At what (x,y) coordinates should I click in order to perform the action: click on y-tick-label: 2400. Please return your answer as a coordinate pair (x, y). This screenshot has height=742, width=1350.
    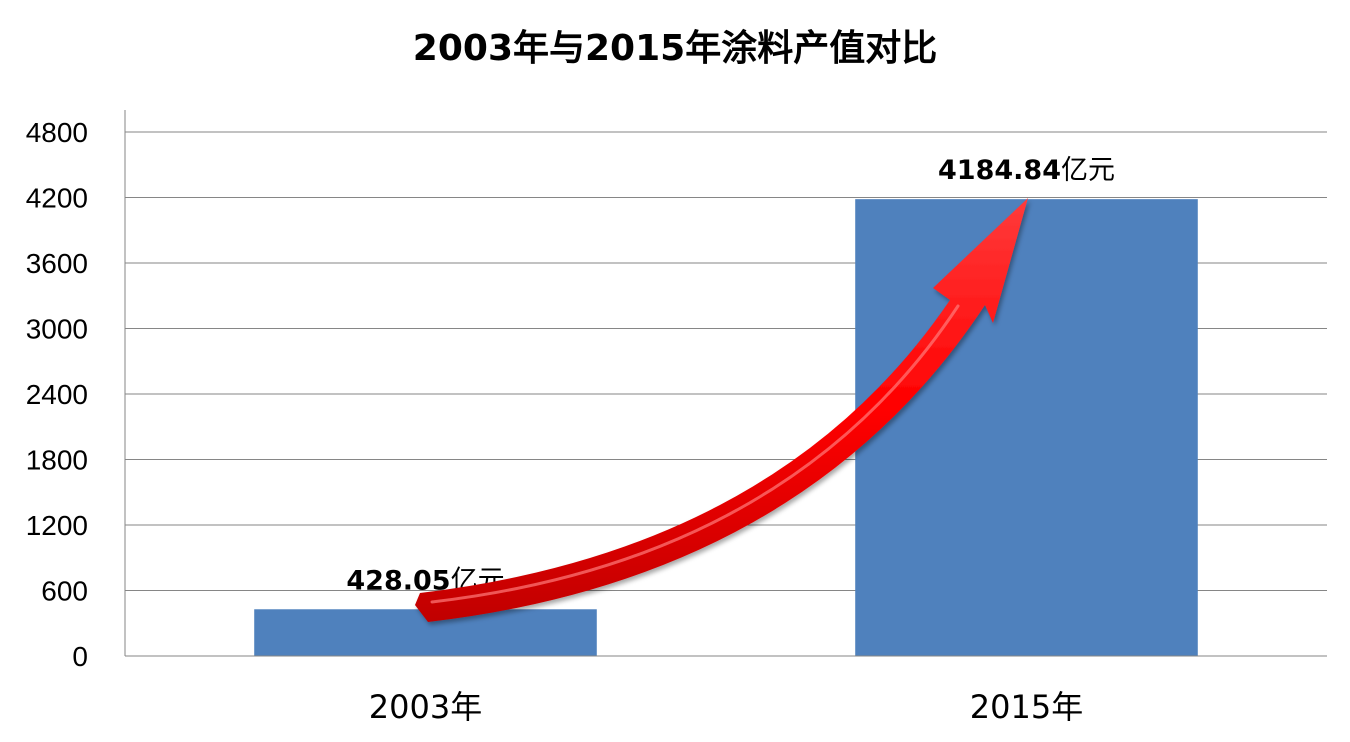
    Looking at the image, I should click on (57, 394).